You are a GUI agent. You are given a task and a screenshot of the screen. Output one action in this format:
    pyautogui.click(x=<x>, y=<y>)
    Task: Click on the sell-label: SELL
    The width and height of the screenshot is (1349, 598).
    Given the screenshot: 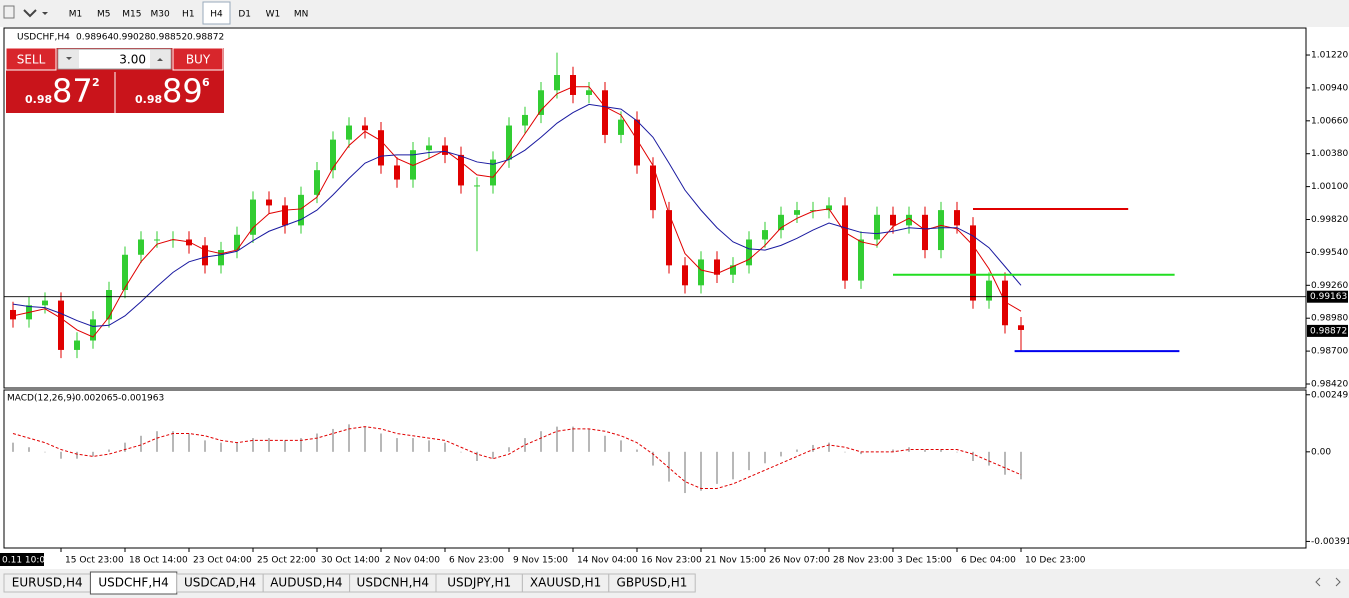 What is the action you would take?
    pyautogui.click(x=31, y=60)
    